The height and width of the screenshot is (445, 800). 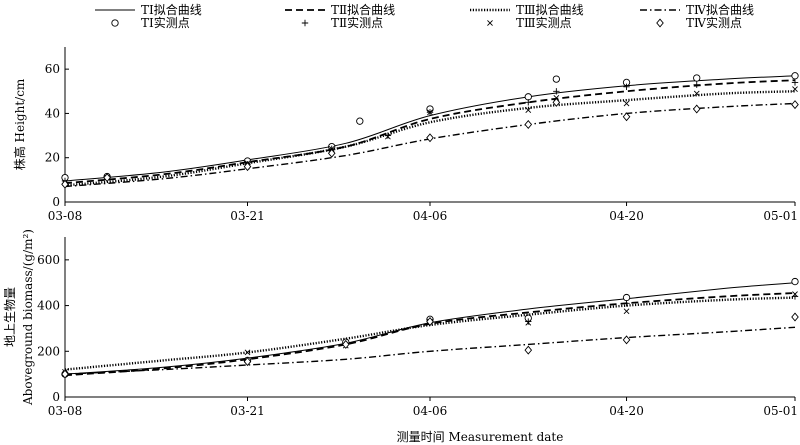 What do you see at coordinates (430, 350) in the screenshot?
I see `biomass-fit-line-tiv` at bounding box center [430, 350].